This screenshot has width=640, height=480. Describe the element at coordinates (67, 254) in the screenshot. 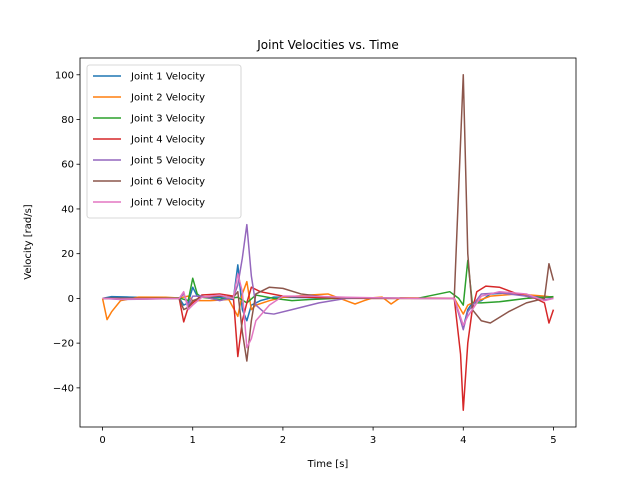

I see `y-tick-label: 20` at that location.